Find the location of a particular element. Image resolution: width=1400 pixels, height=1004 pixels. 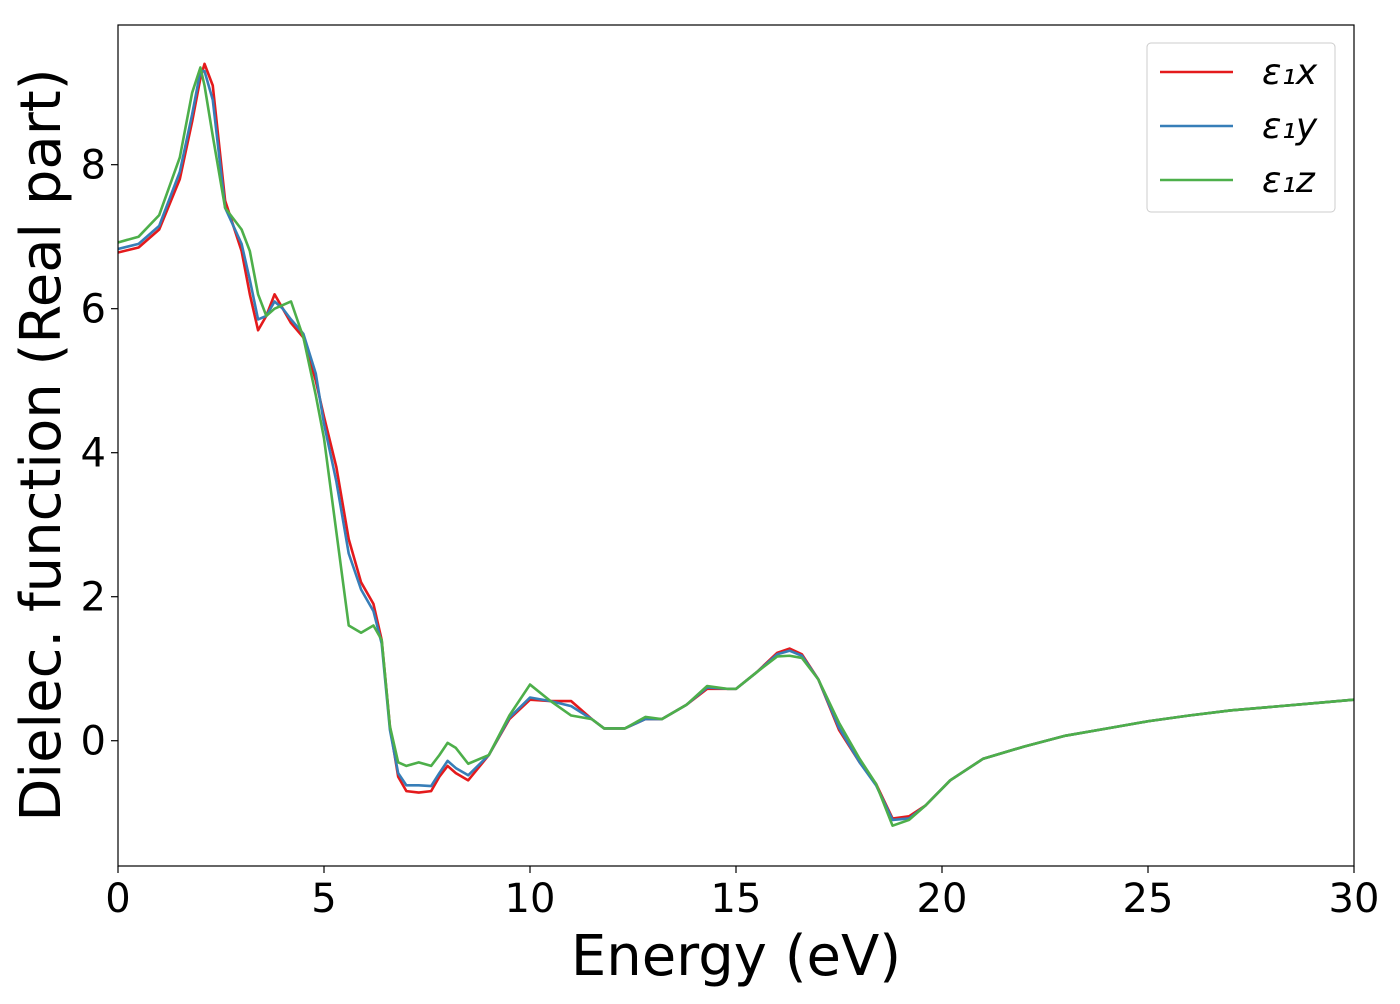

y-tick-label: 8 is located at coordinates (93, 166).